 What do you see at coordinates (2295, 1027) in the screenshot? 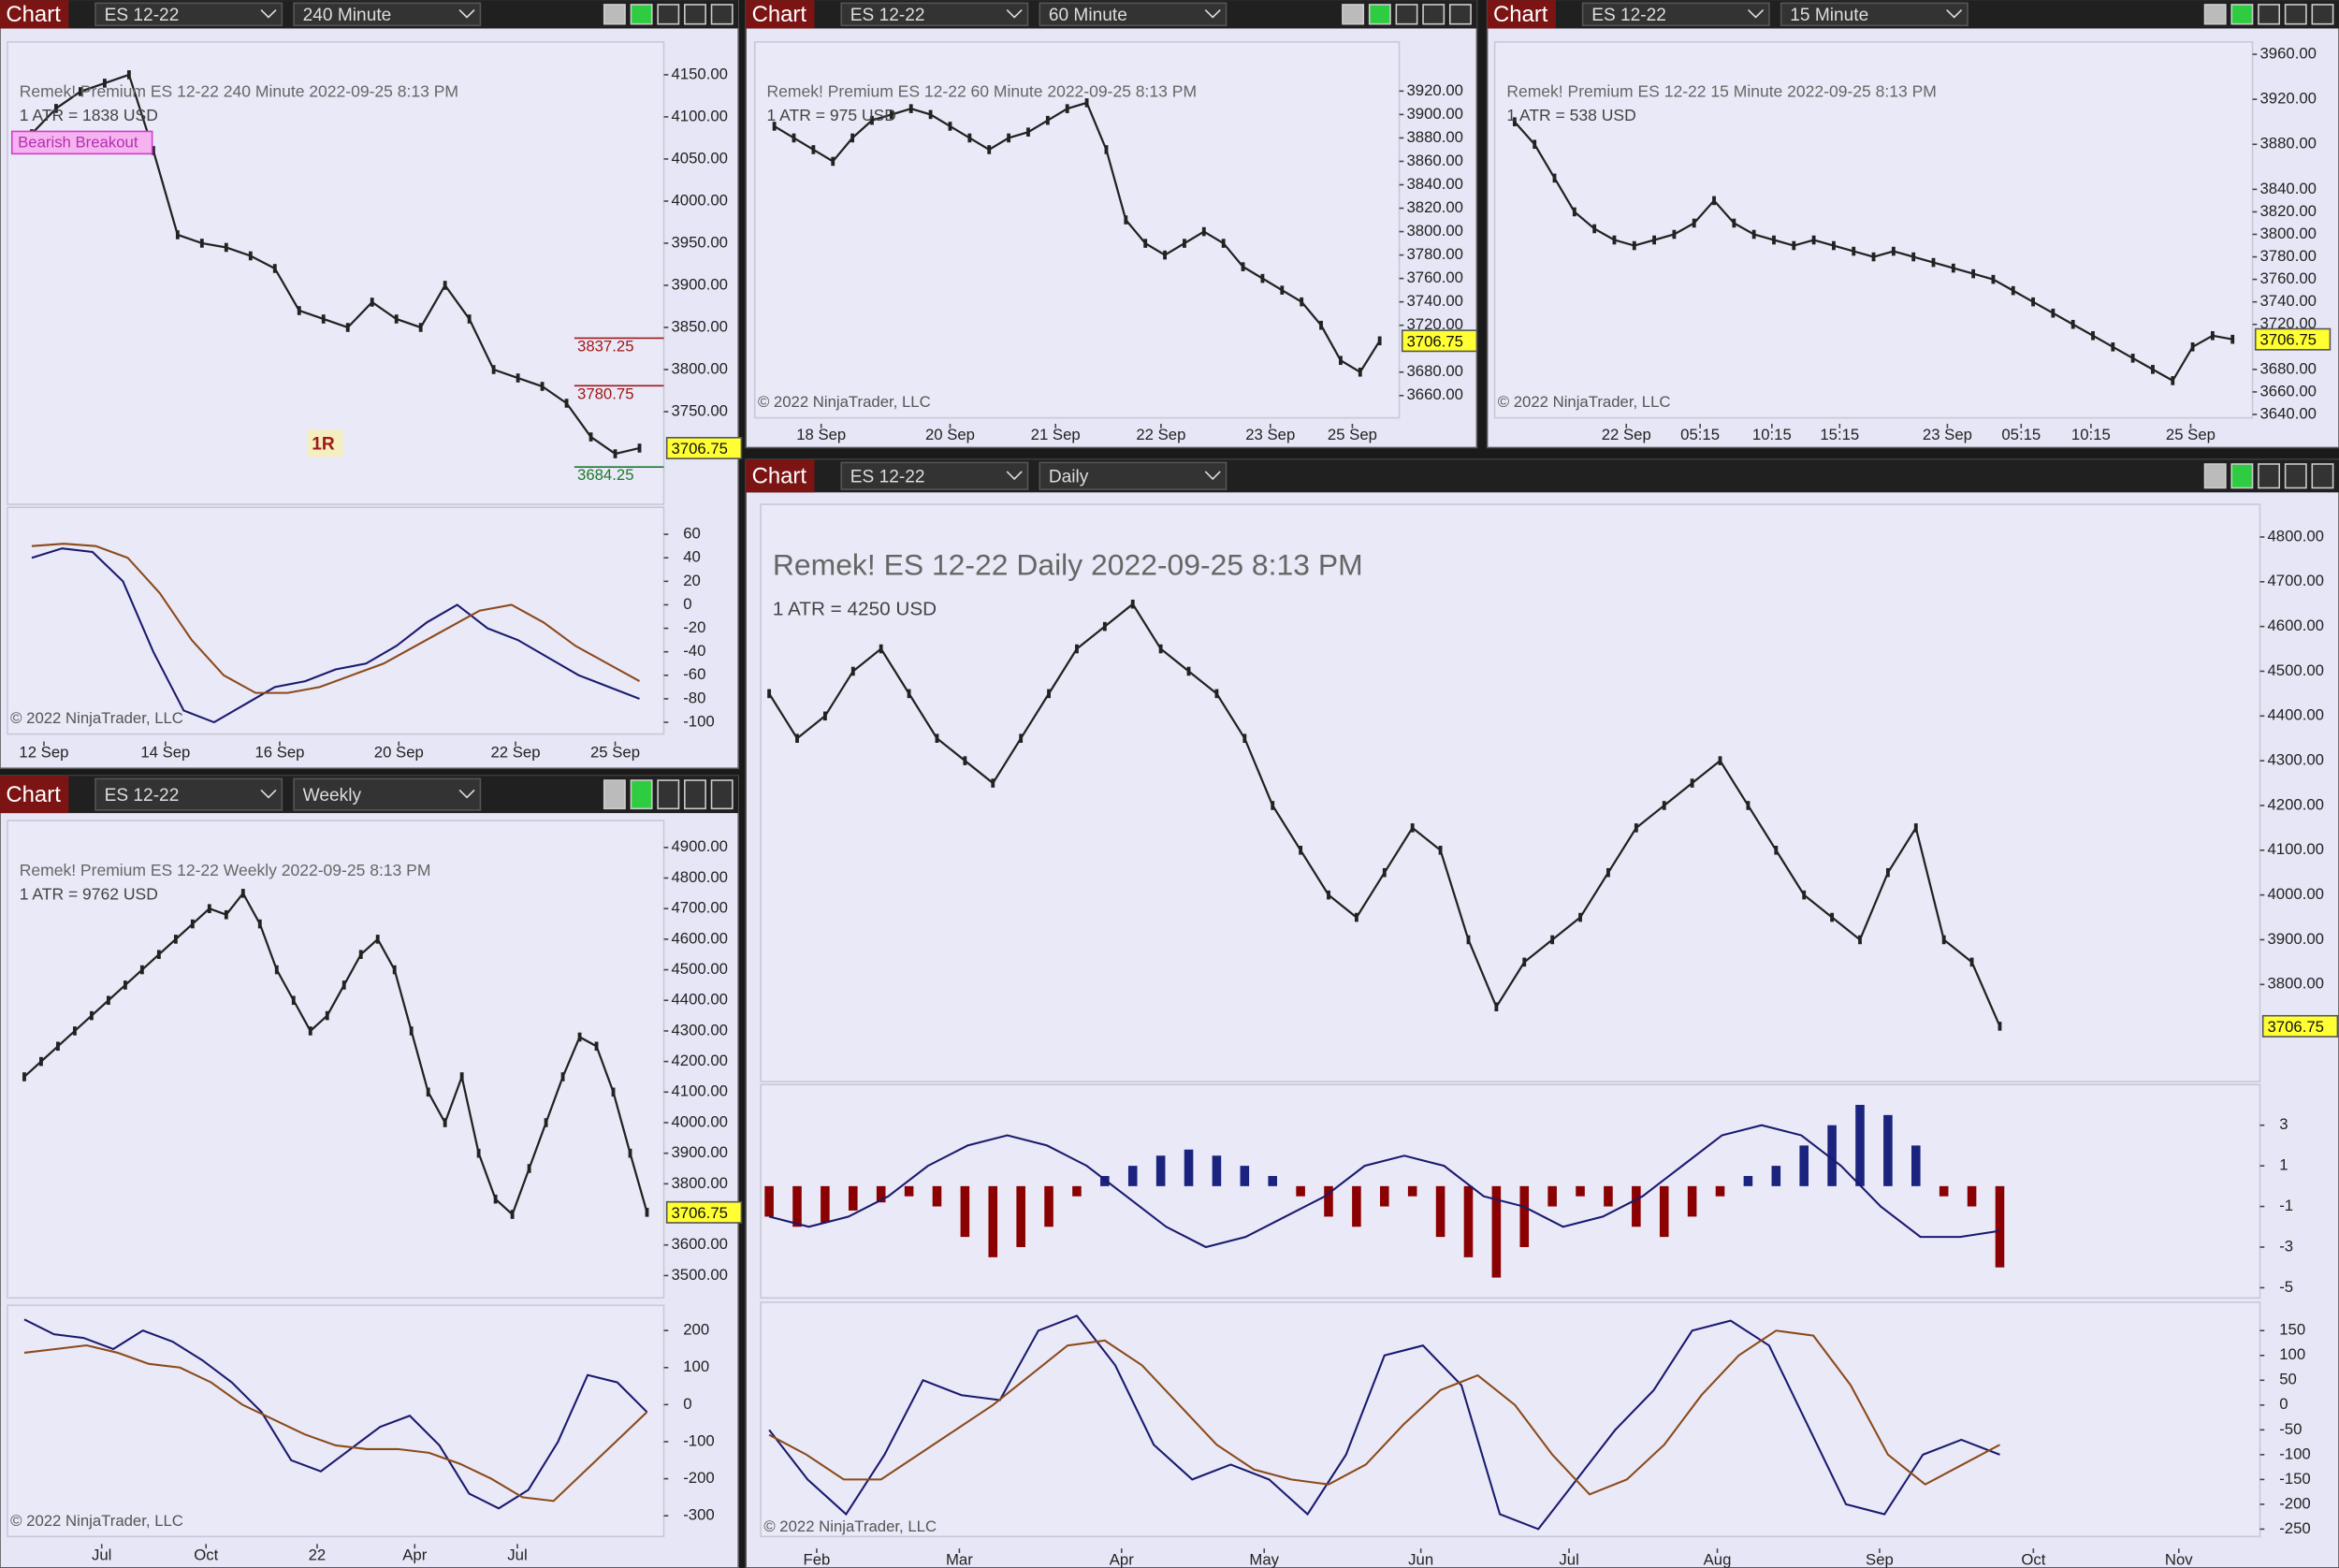
I see `last-price-label: 3706.75` at bounding box center [2295, 1027].